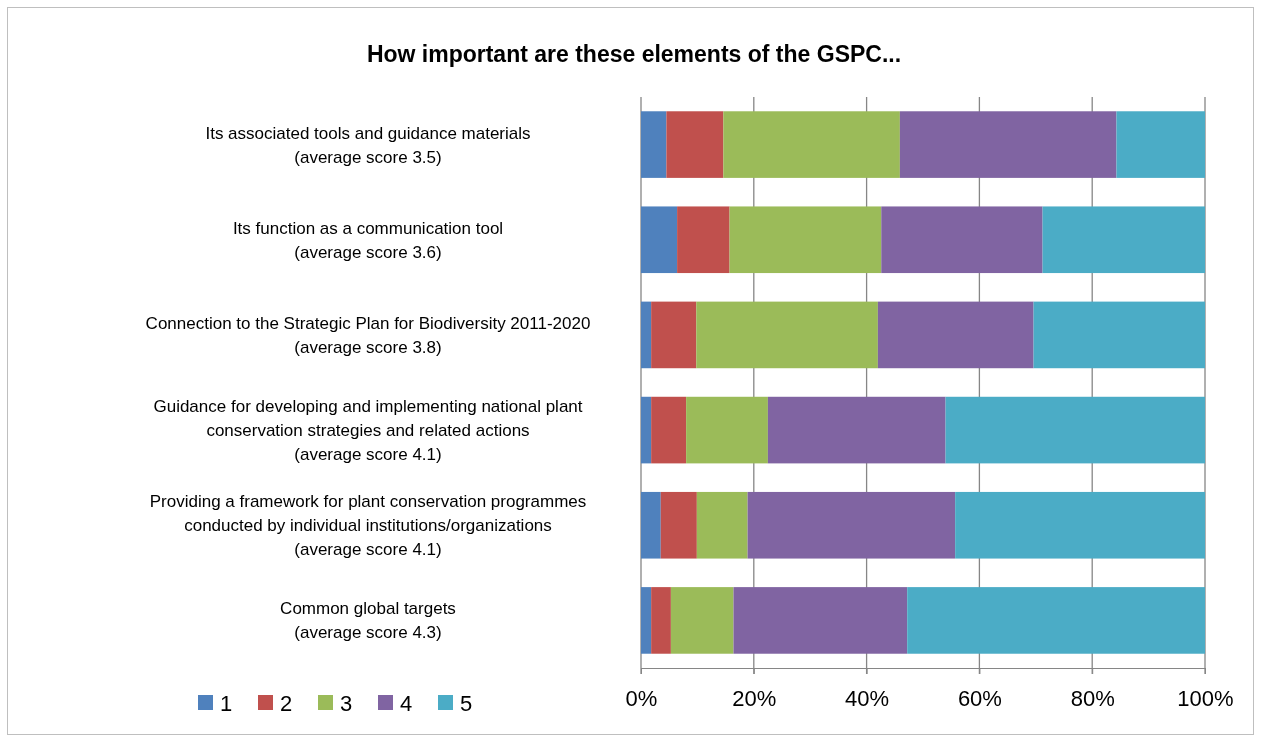 Image resolution: width=1261 pixels, height=737 pixels. Describe the element at coordinates (466, 703) in the screenshot. I see `legend-label: 5` at that location.